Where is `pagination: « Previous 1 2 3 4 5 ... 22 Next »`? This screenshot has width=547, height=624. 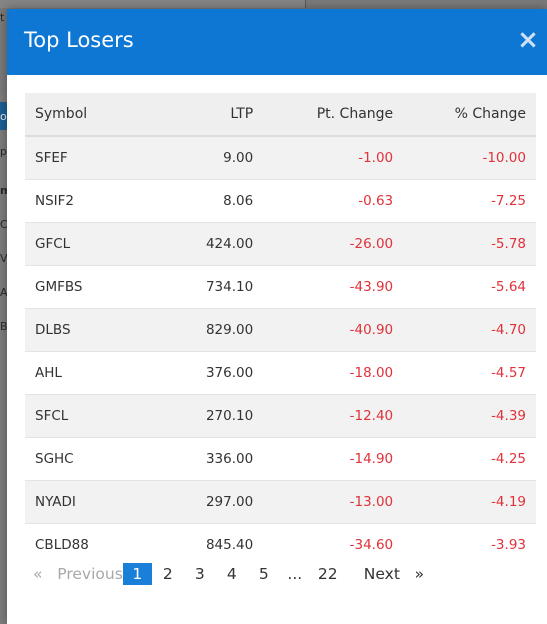
pagination: « Previous 1 2 3 4 5 ... 22 Next » is located at coordinates (228, 574).